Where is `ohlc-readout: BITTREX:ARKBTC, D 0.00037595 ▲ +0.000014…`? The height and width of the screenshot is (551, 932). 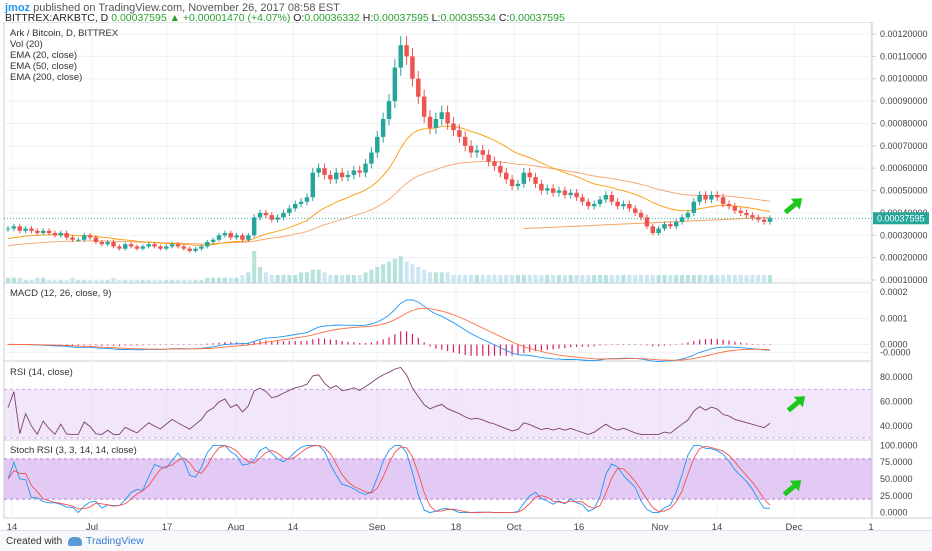 ohlc-readout: BITTREX:ARKBTC, D 0.00037595 ▲ +0.000014… is located at coordinates (285, 18).